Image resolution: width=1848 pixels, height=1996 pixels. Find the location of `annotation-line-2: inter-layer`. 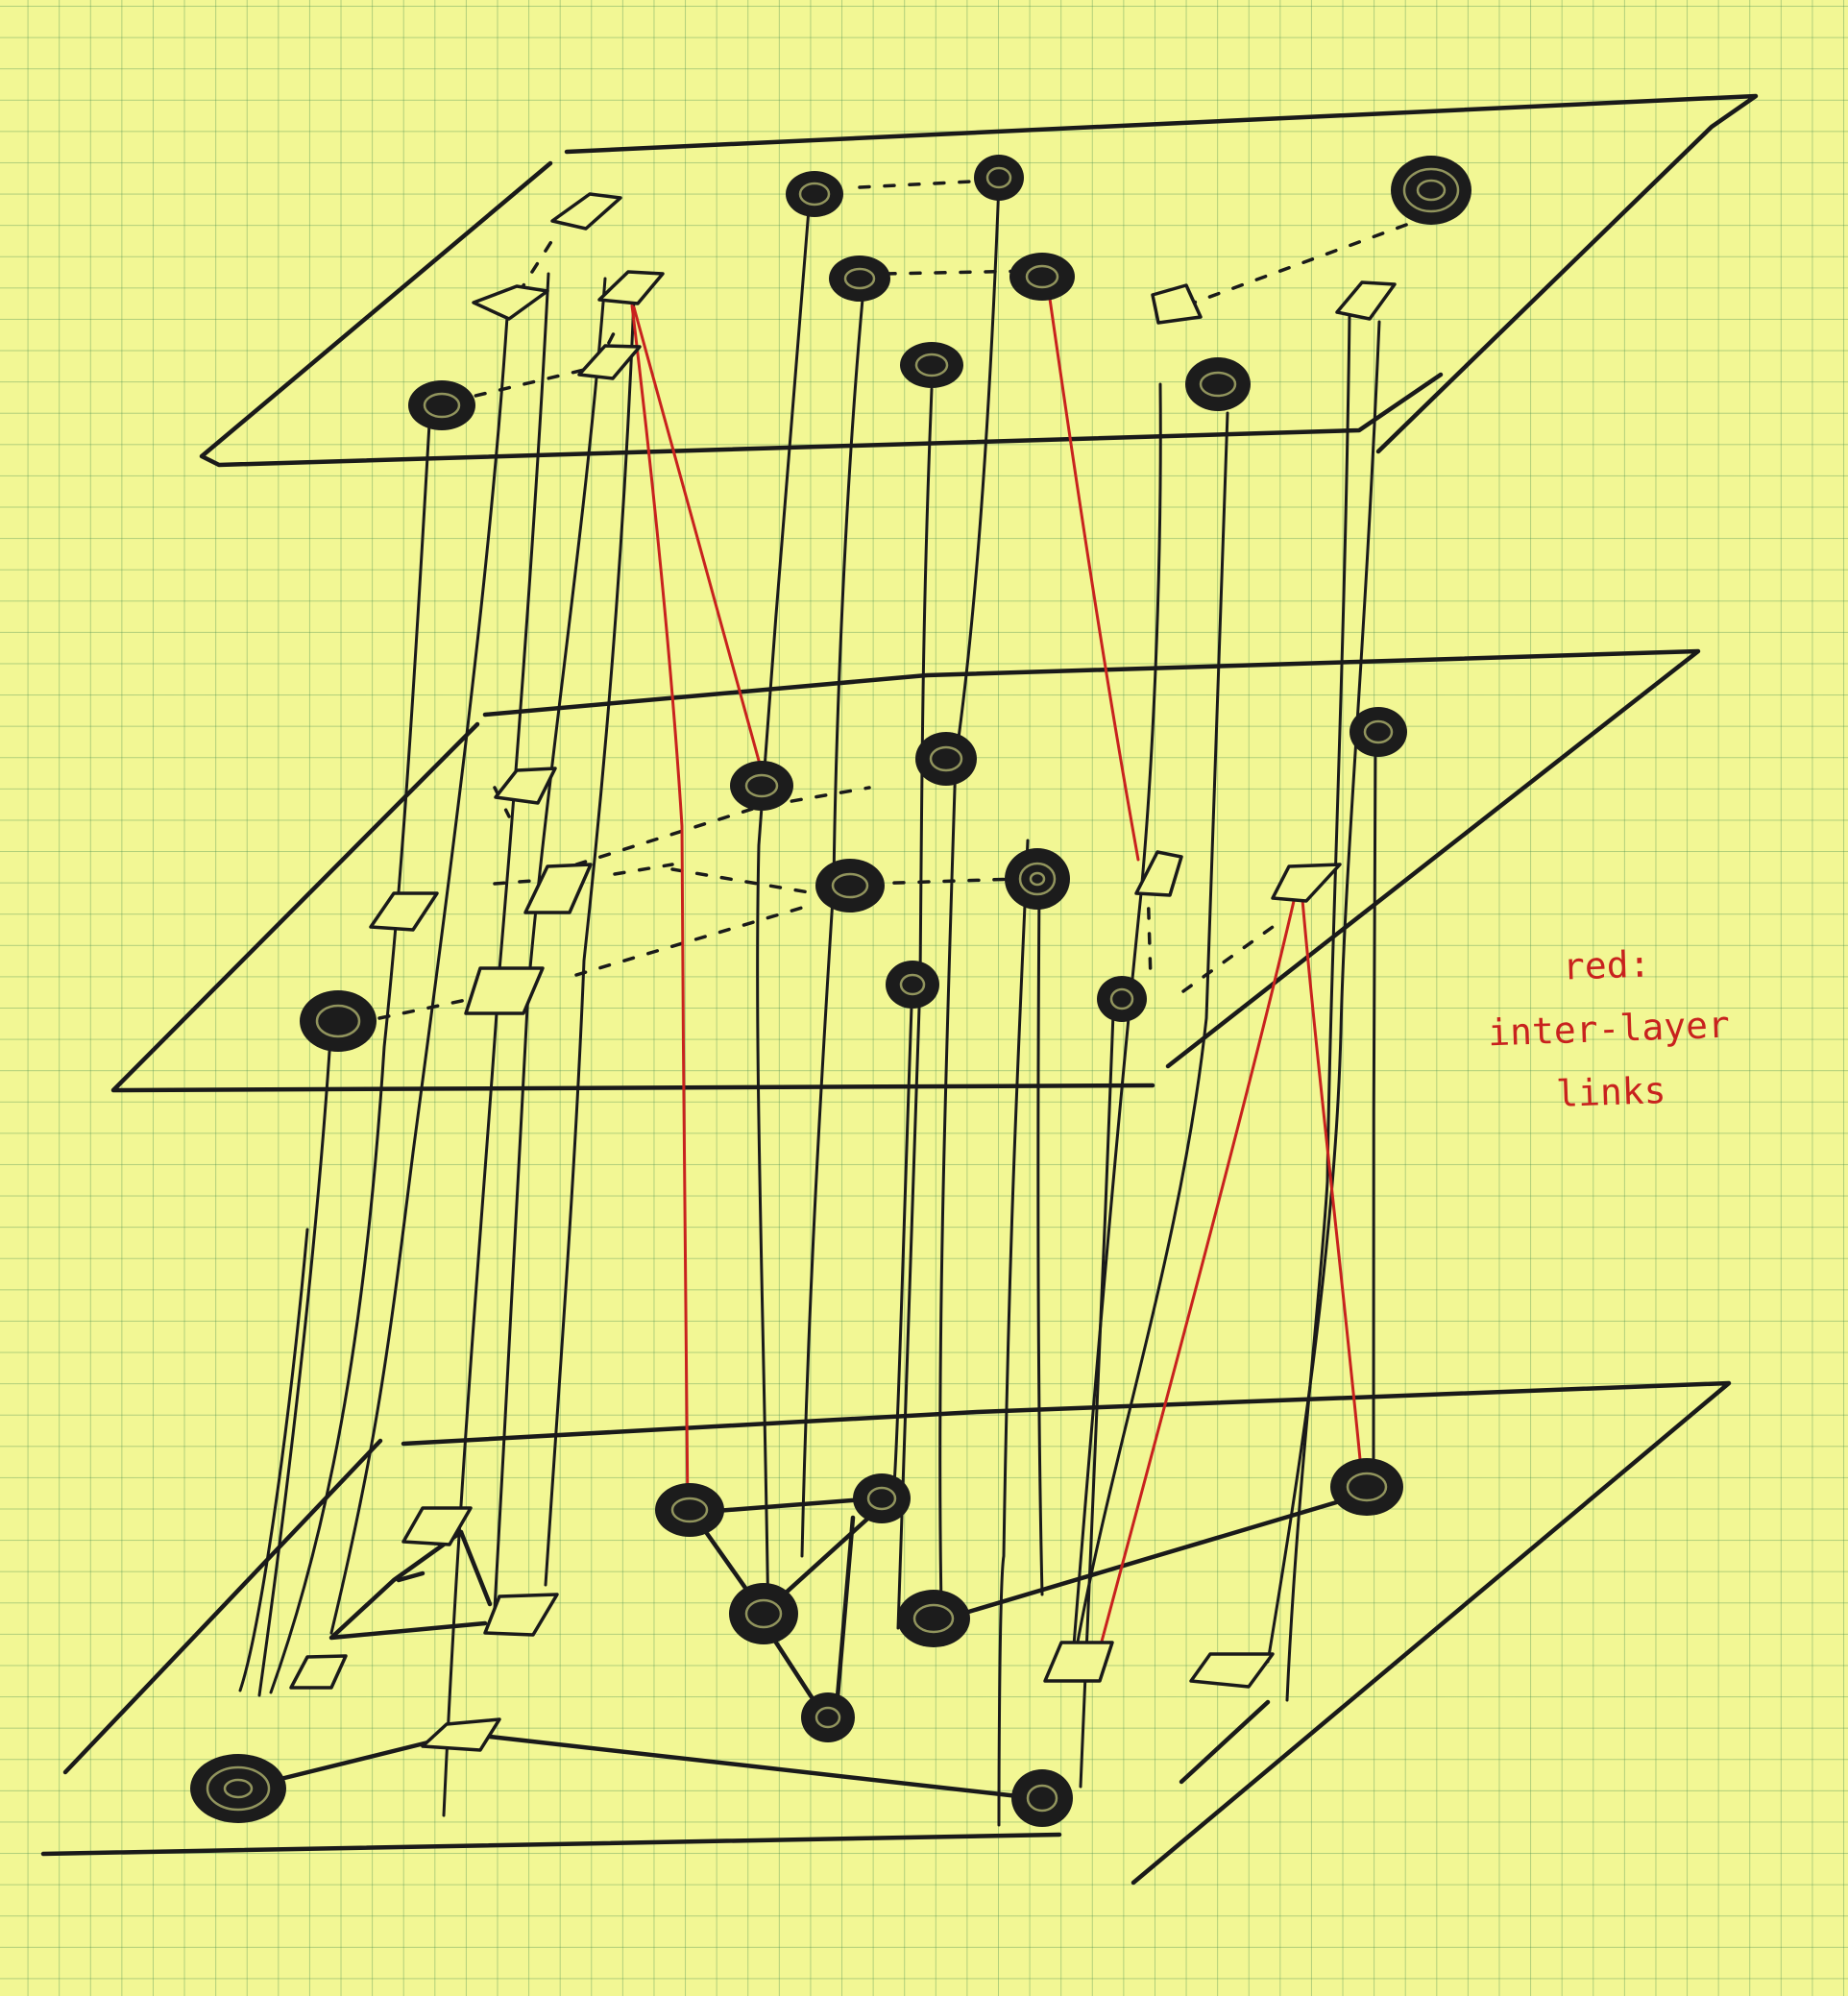

annotation-line-2: inter-layer is located at coordinates (1609, 1029).